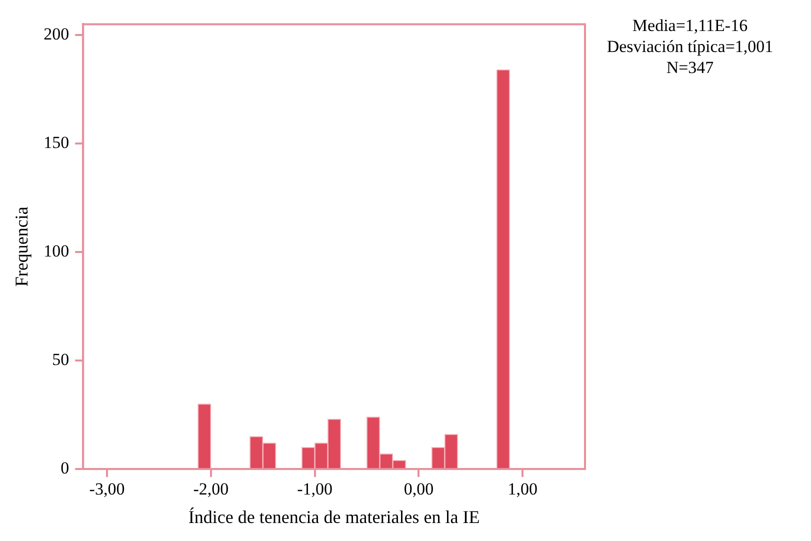 Image resolution: width=811 pixels, height=541 pixels. What do you see at coordinates (22, 246) in the screenshot?
I see `y-axis-title: Frequencia` at bounding box center [22, 246].